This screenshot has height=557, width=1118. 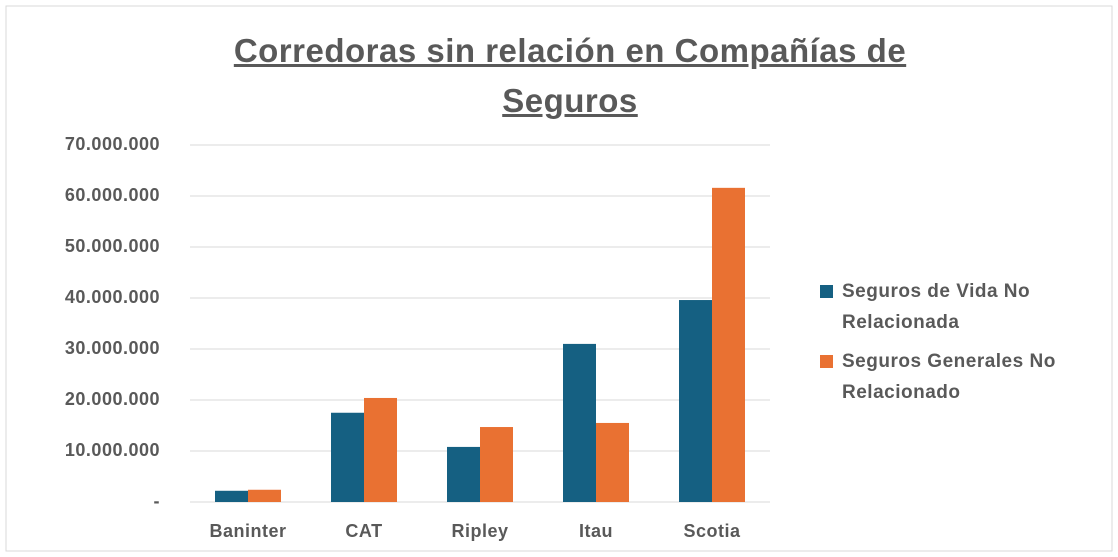 What do you see at coordinates (157, 501) in the screenshot?
I see `y-tick-label: -` at bounding box center [157, 501].